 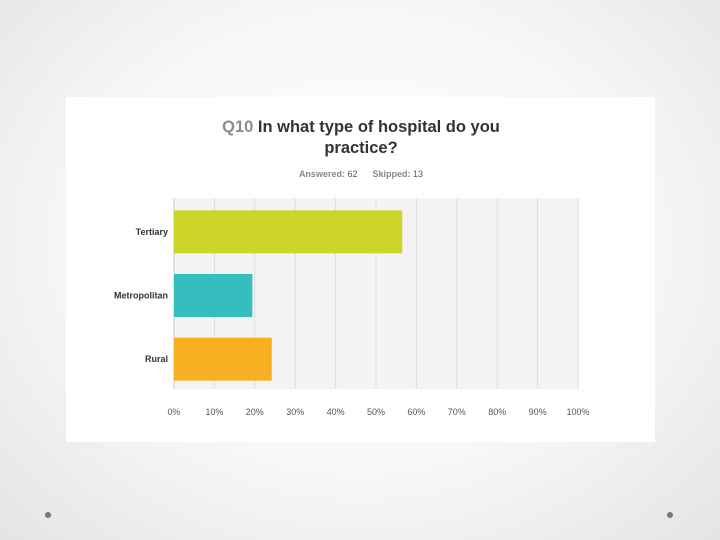 I want to click on slide-bullet-right, so click(x=670, y=515).